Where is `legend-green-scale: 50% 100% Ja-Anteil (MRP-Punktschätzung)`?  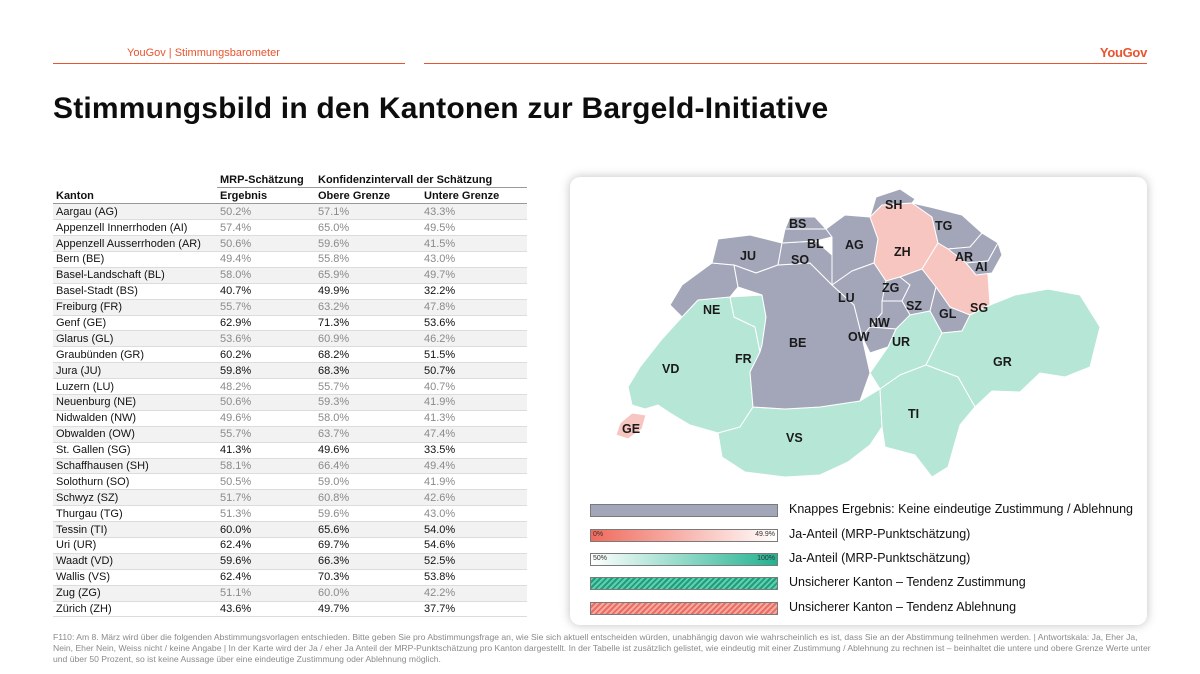
legend-green-scale: 50% 100% Ja-Anteil (MRP-Punktschätzung) is located at coordinates (870, 559).